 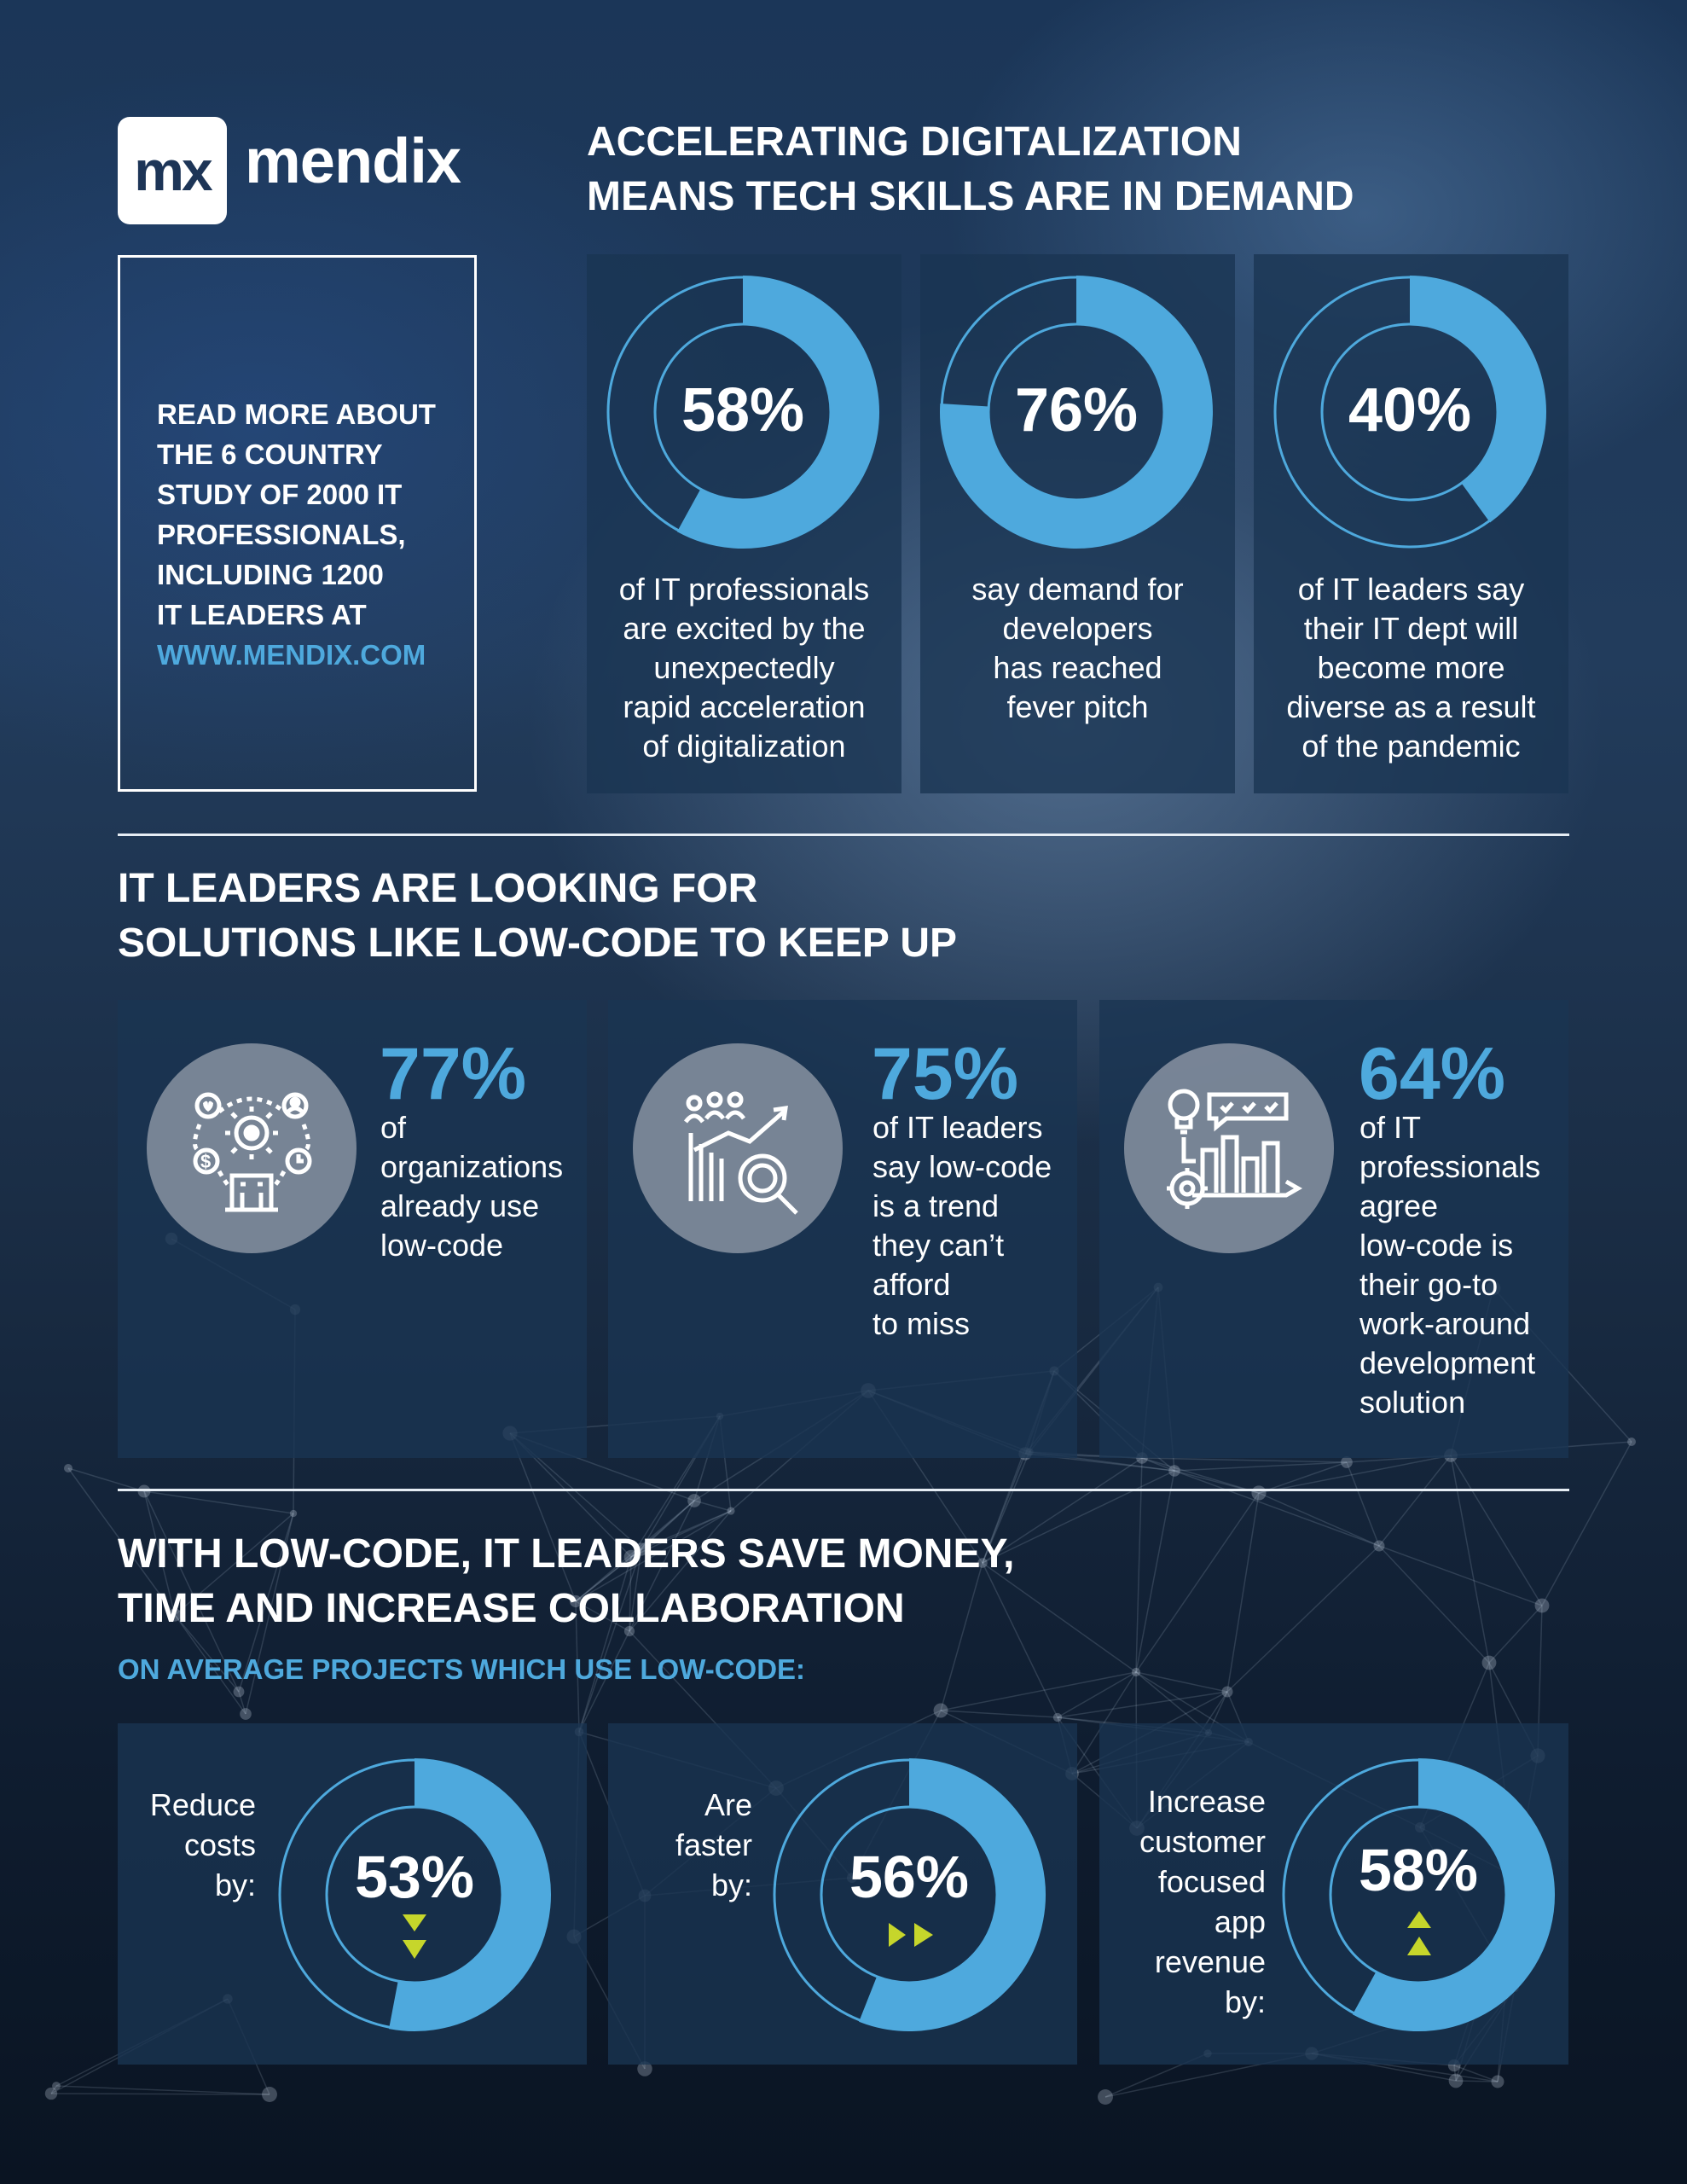 What do you see at coordinates (438, 889) in the screenshot?
I see `section2-title-line: IT LEADERS ARE LOOKING FOR` at bounding box center [438, 889].